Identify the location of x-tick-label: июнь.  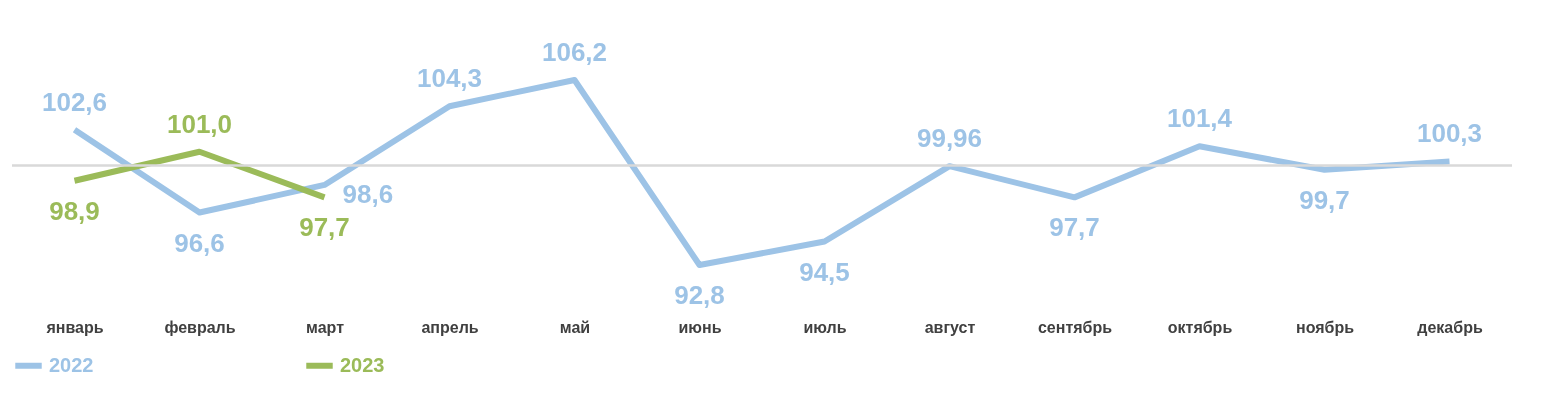
(700, 327).